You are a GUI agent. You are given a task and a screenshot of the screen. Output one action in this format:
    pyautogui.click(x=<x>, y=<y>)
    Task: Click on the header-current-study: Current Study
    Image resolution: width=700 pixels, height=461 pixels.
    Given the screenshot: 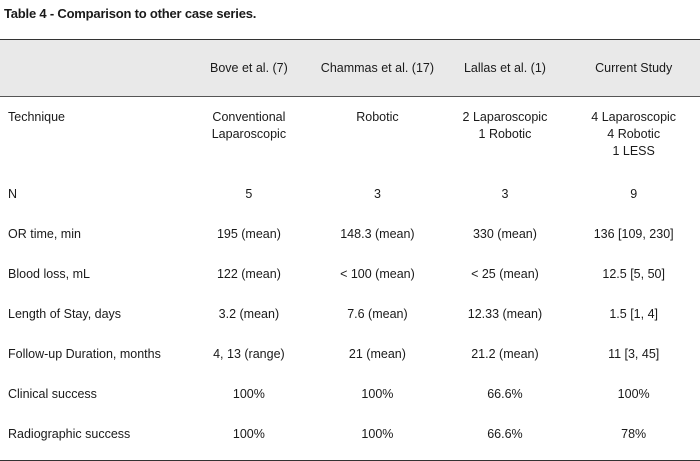 What is the action you would take?
    pyautogui.click(x=634, y=68)
    